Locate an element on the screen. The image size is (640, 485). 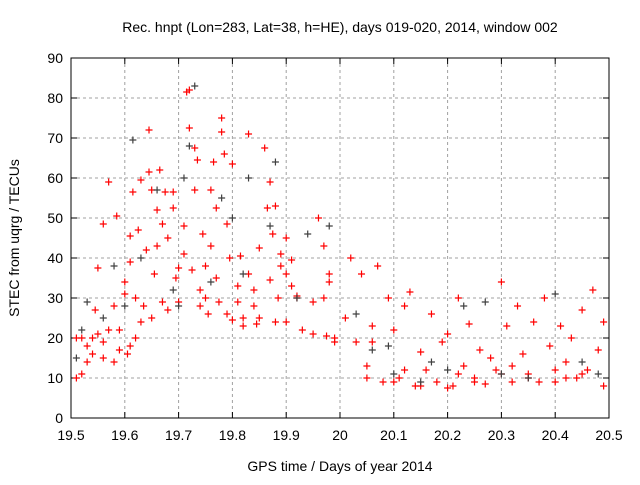
x-tick-label: 19.9 is located at coordinates (286, 435).